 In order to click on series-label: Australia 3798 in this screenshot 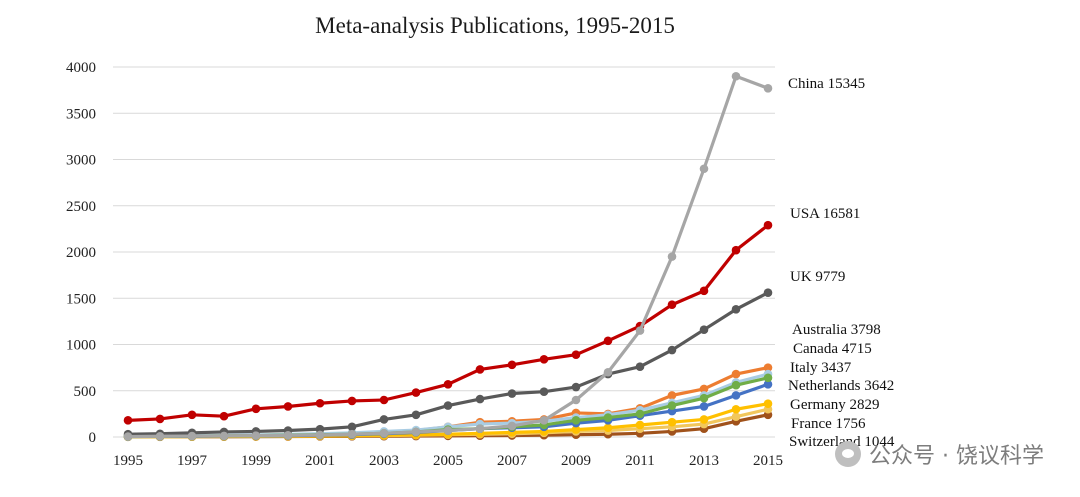, I will do `click(836, 330)`.